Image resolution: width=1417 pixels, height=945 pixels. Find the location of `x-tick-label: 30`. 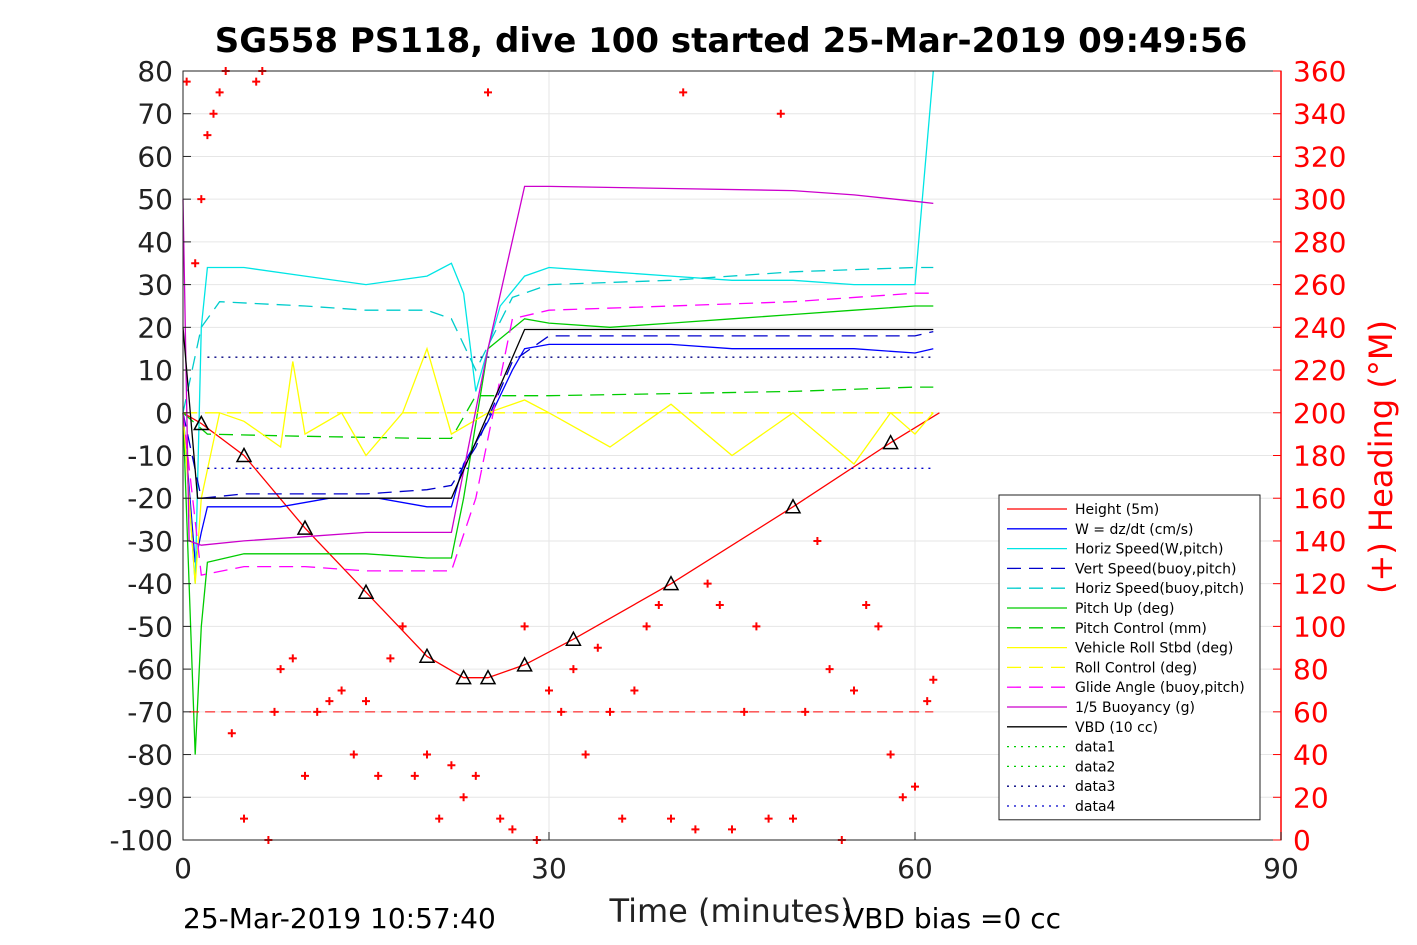

x-tick-label: 30 is located at coordinates (549, 868).